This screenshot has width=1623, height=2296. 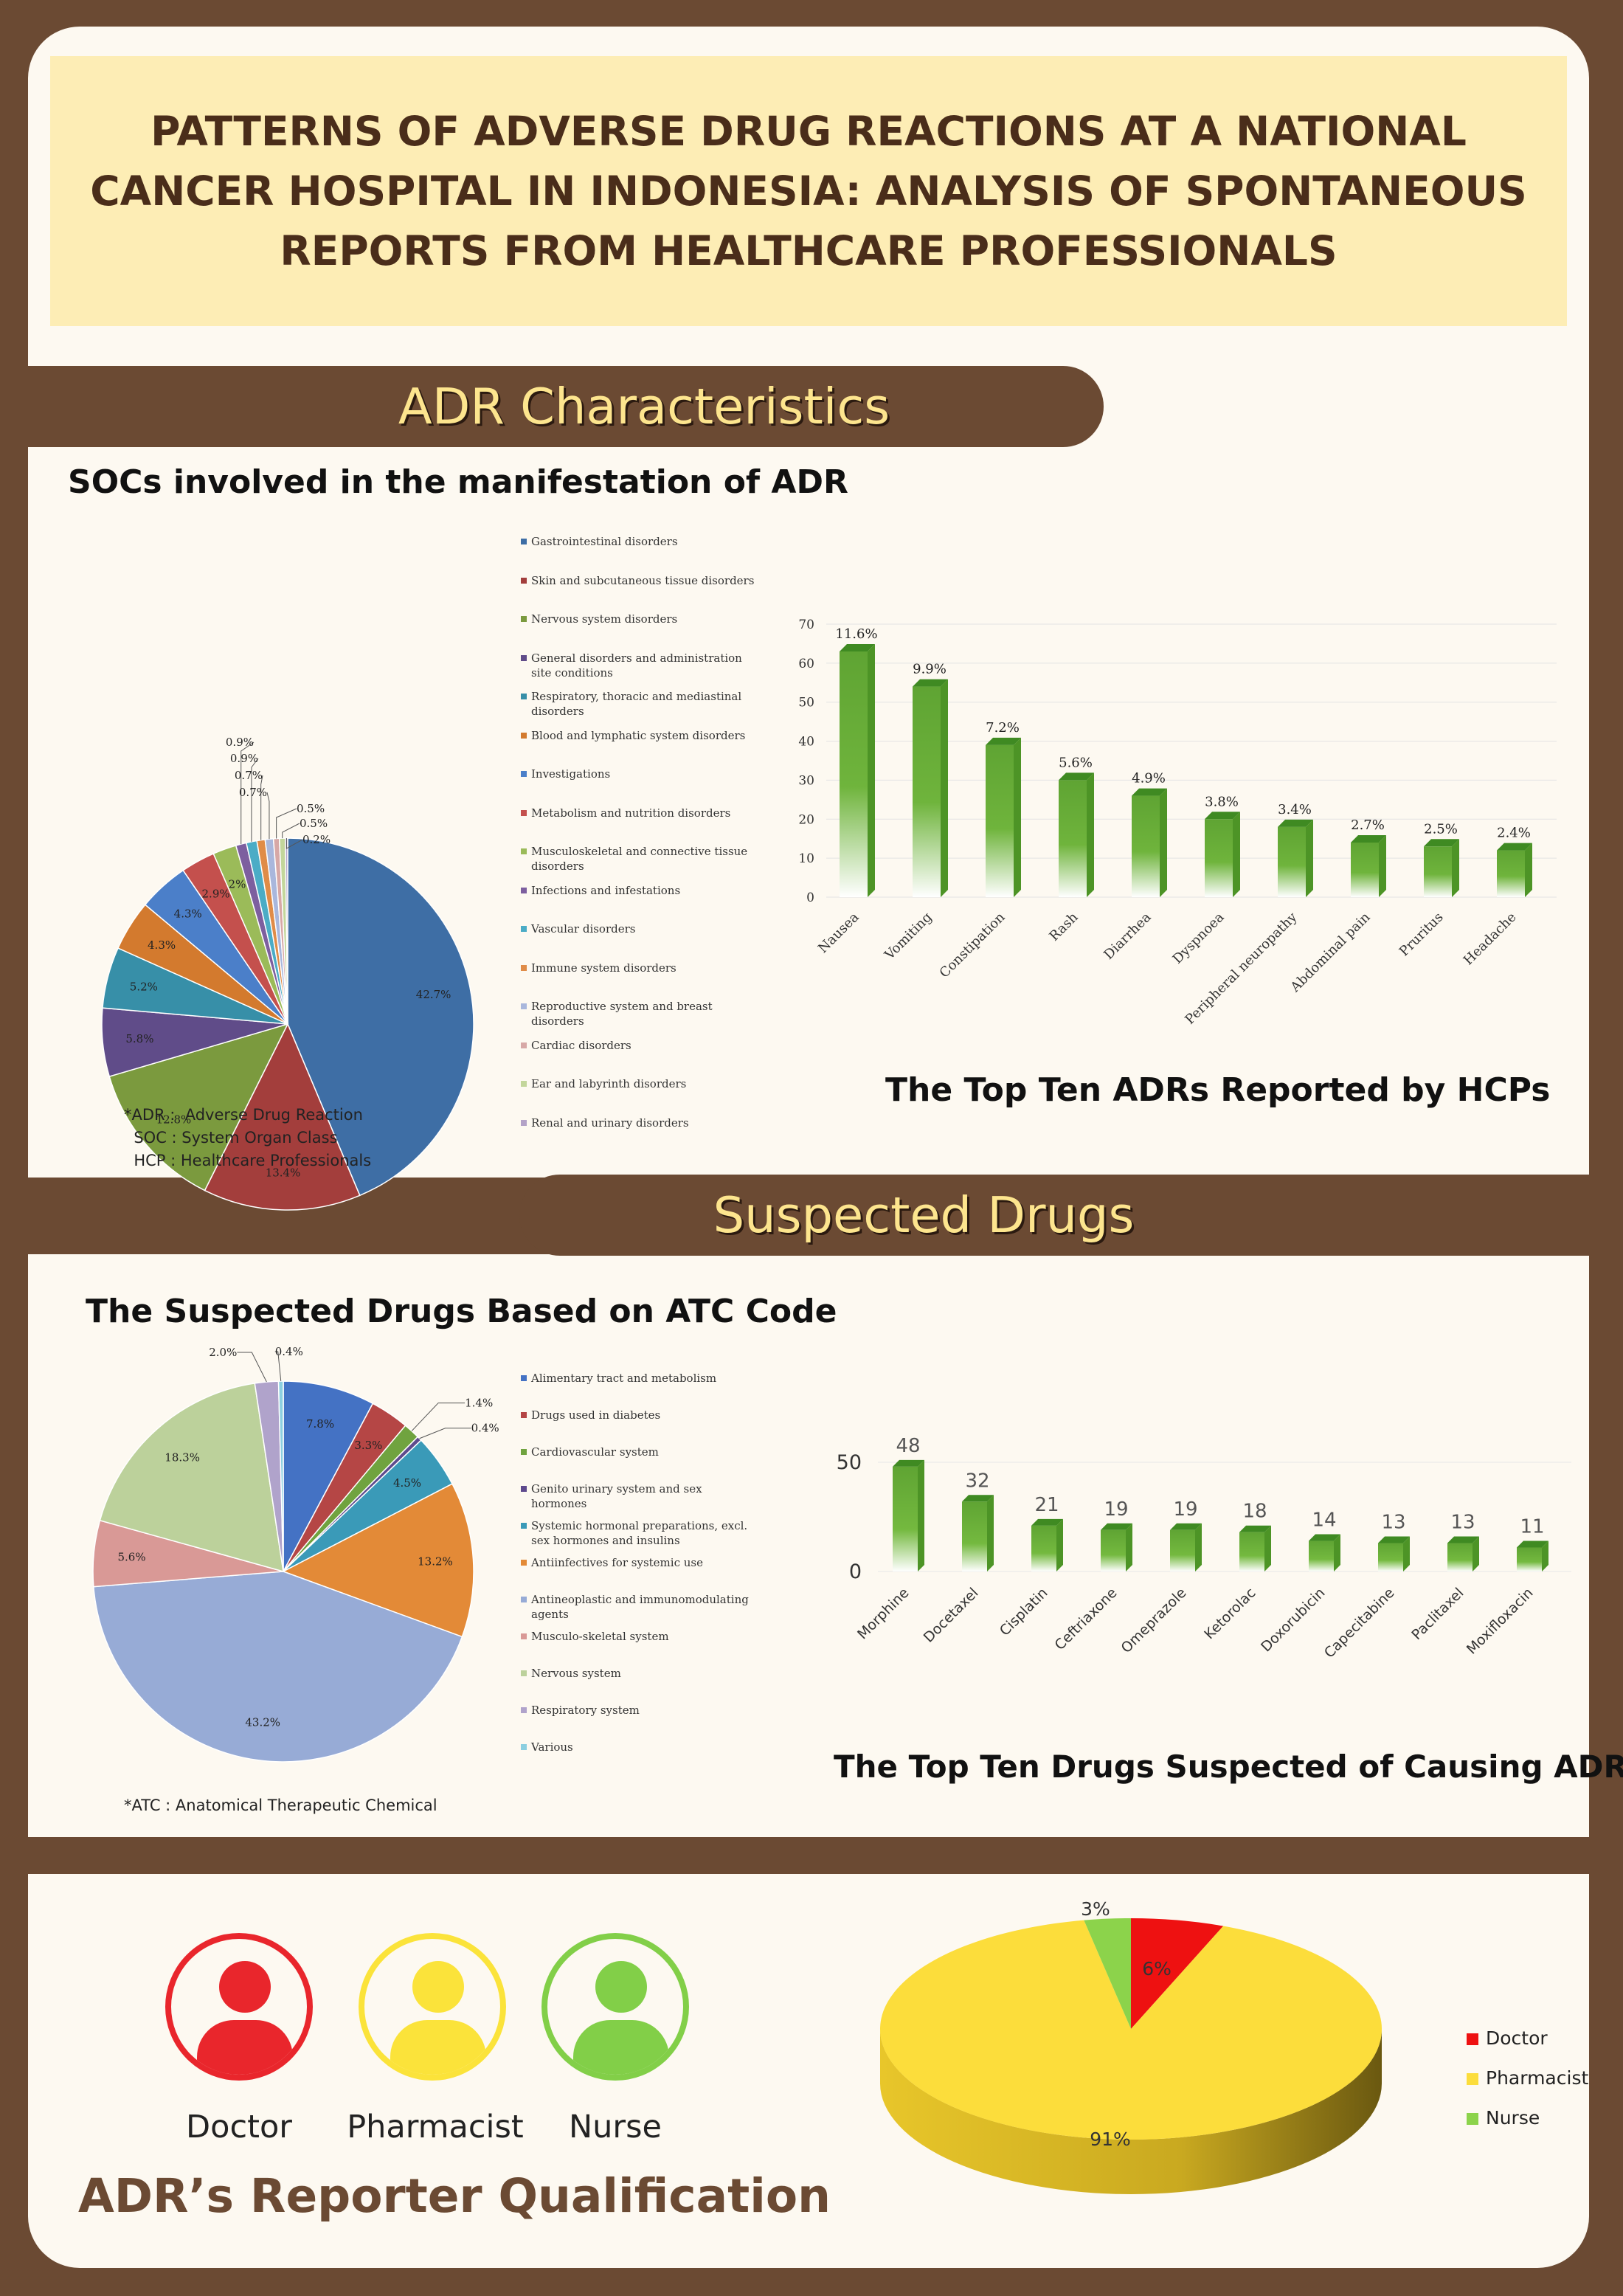 What do you see at coordinates (640, 580) in the screenshot?
I see `legend-item: Skin and subcutaneous tissue disorders` at bounding box center [640, 580].